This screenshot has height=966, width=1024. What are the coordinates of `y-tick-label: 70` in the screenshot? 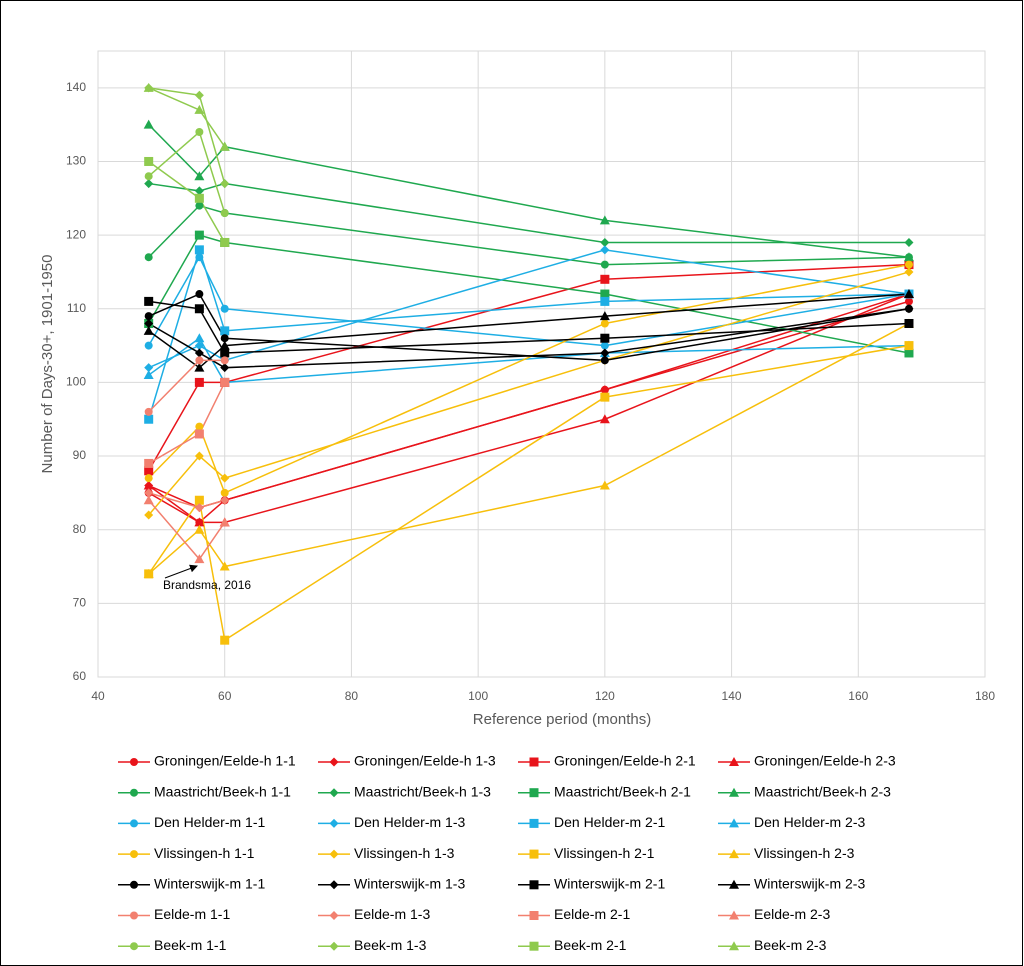 It's located at (80, 603).